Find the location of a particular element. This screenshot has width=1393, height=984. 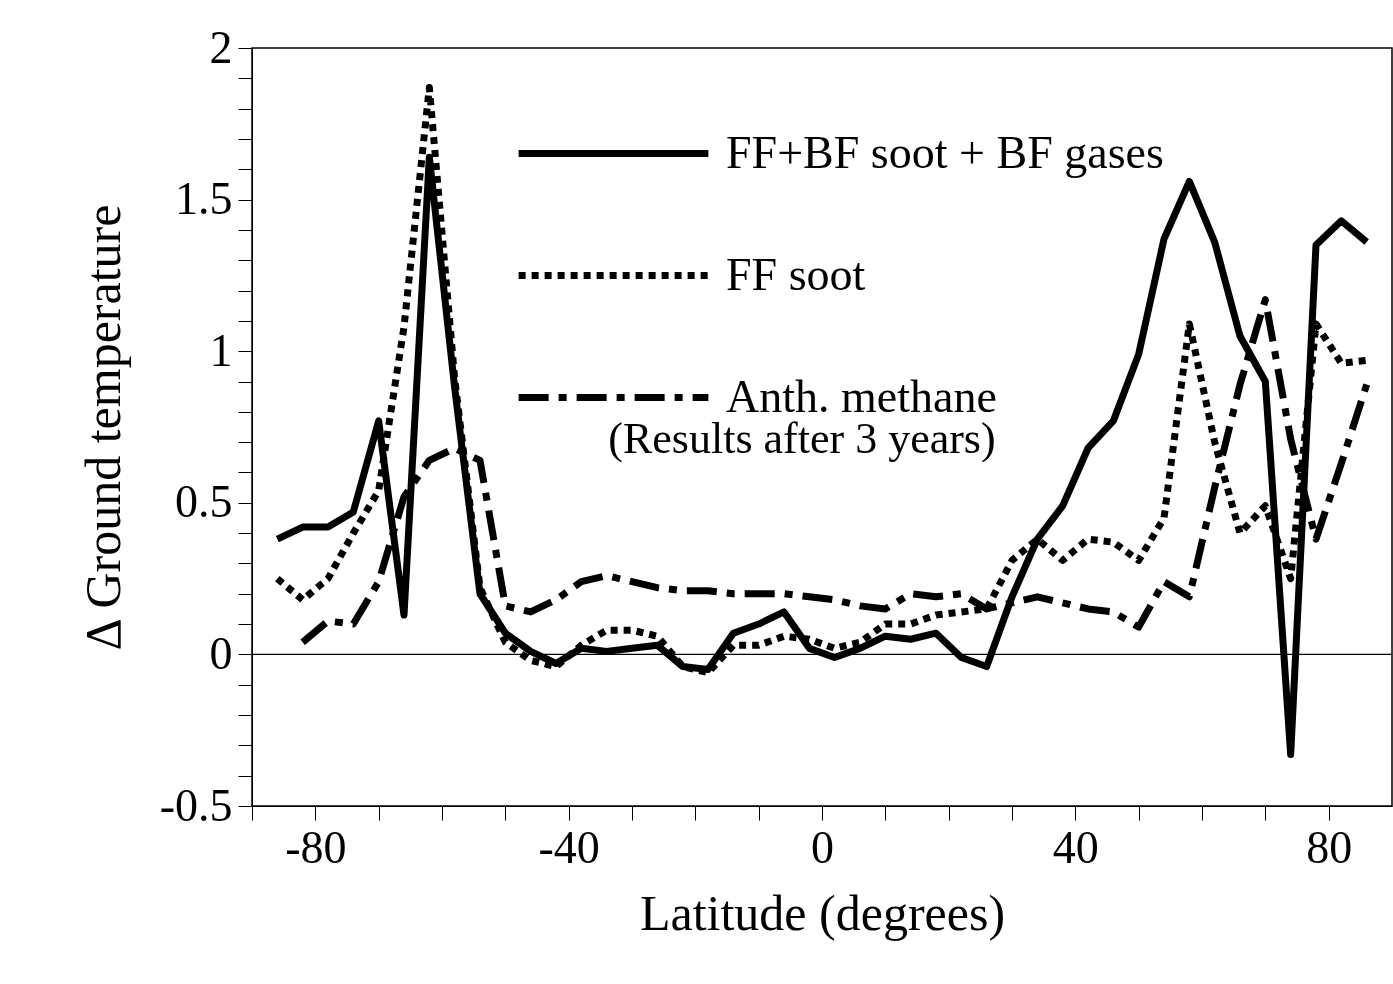

y-tick-label: 2 is located at coordinates (221, 47).